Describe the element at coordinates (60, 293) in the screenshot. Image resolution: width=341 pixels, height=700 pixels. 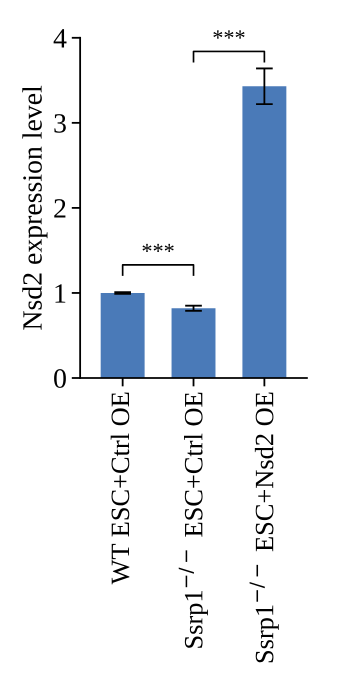
I see `y-tick-label: 1` at that location.